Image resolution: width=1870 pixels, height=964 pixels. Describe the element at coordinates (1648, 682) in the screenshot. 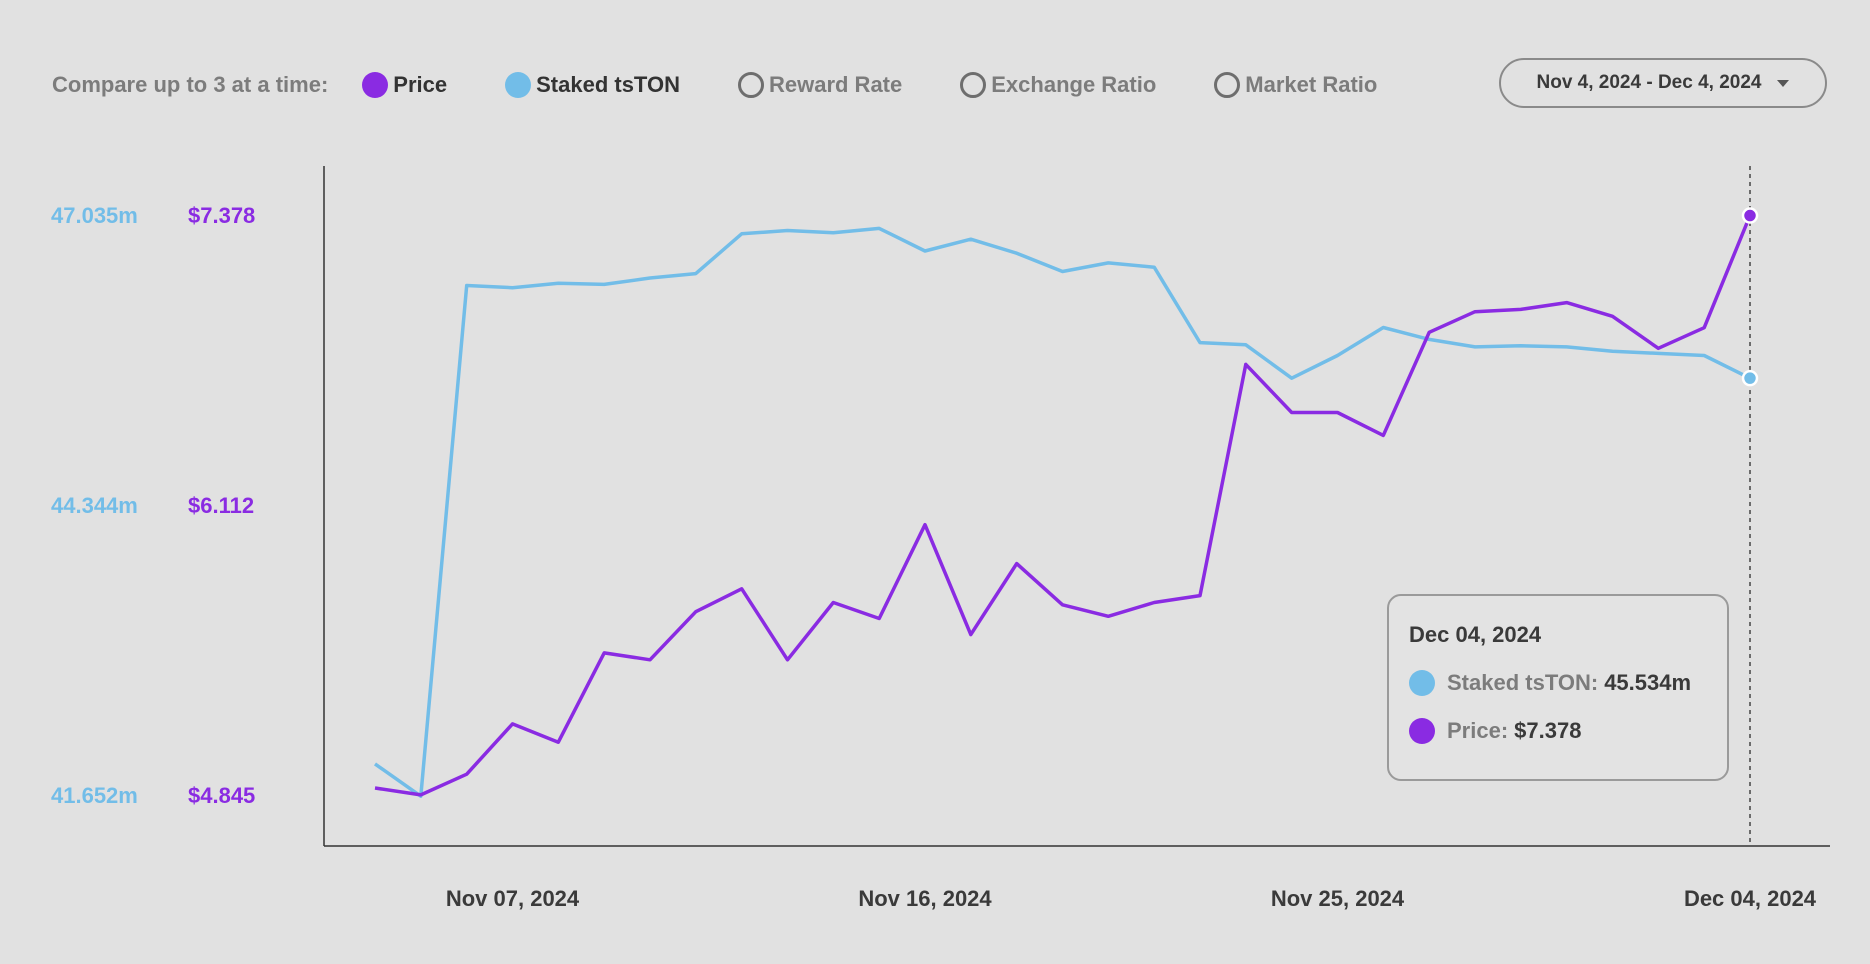

I see `tooltip-staked-value: 45.534m` at that location.